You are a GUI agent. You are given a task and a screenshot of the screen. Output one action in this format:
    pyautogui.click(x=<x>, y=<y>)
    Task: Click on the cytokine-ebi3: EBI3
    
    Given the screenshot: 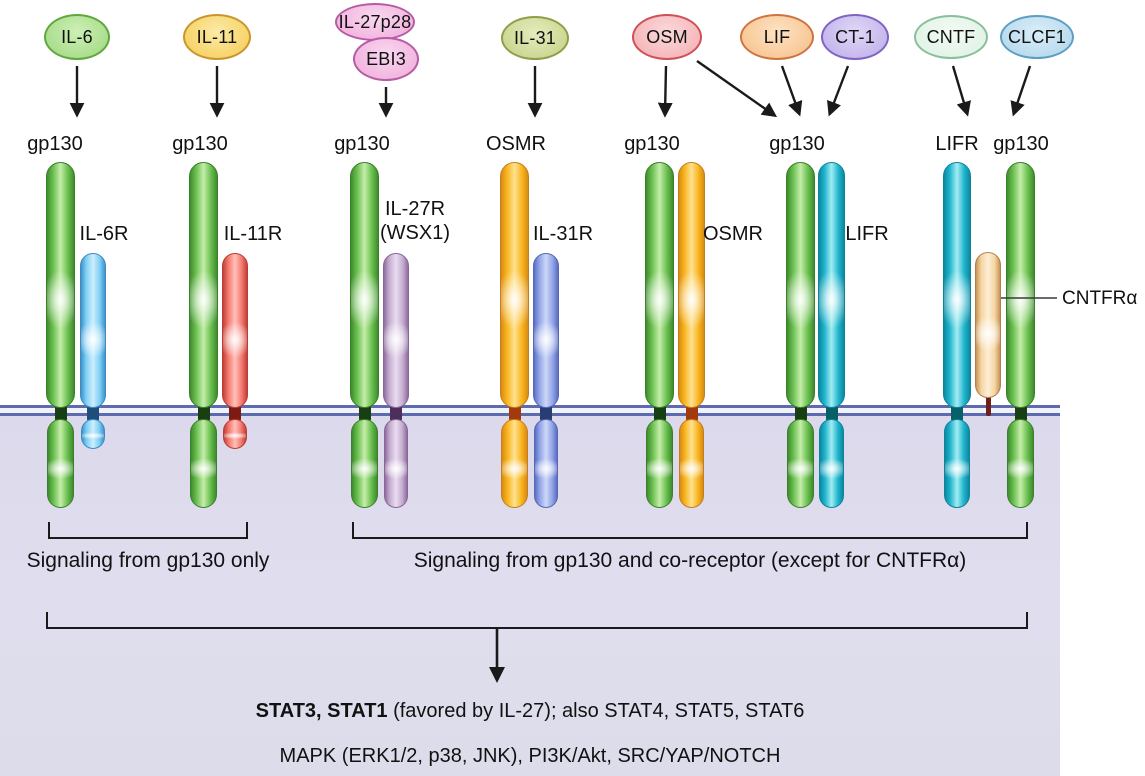 What is the action you would take?
    pyautogui.click(x=386, y=59)
    